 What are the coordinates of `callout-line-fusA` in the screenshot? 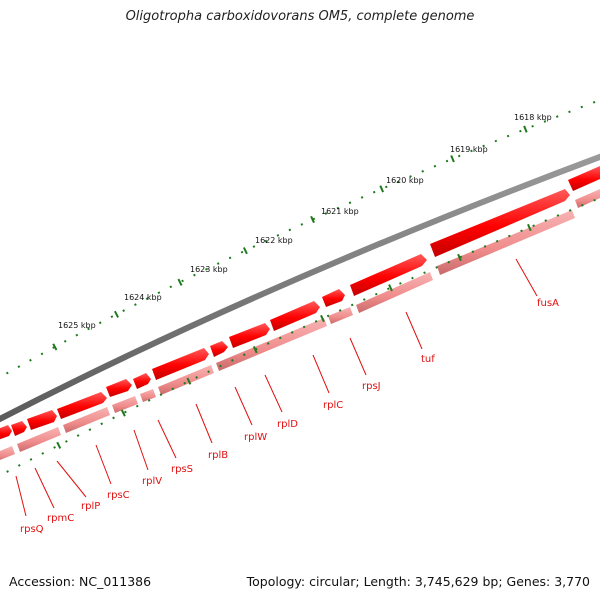 It's located at (526, 277).